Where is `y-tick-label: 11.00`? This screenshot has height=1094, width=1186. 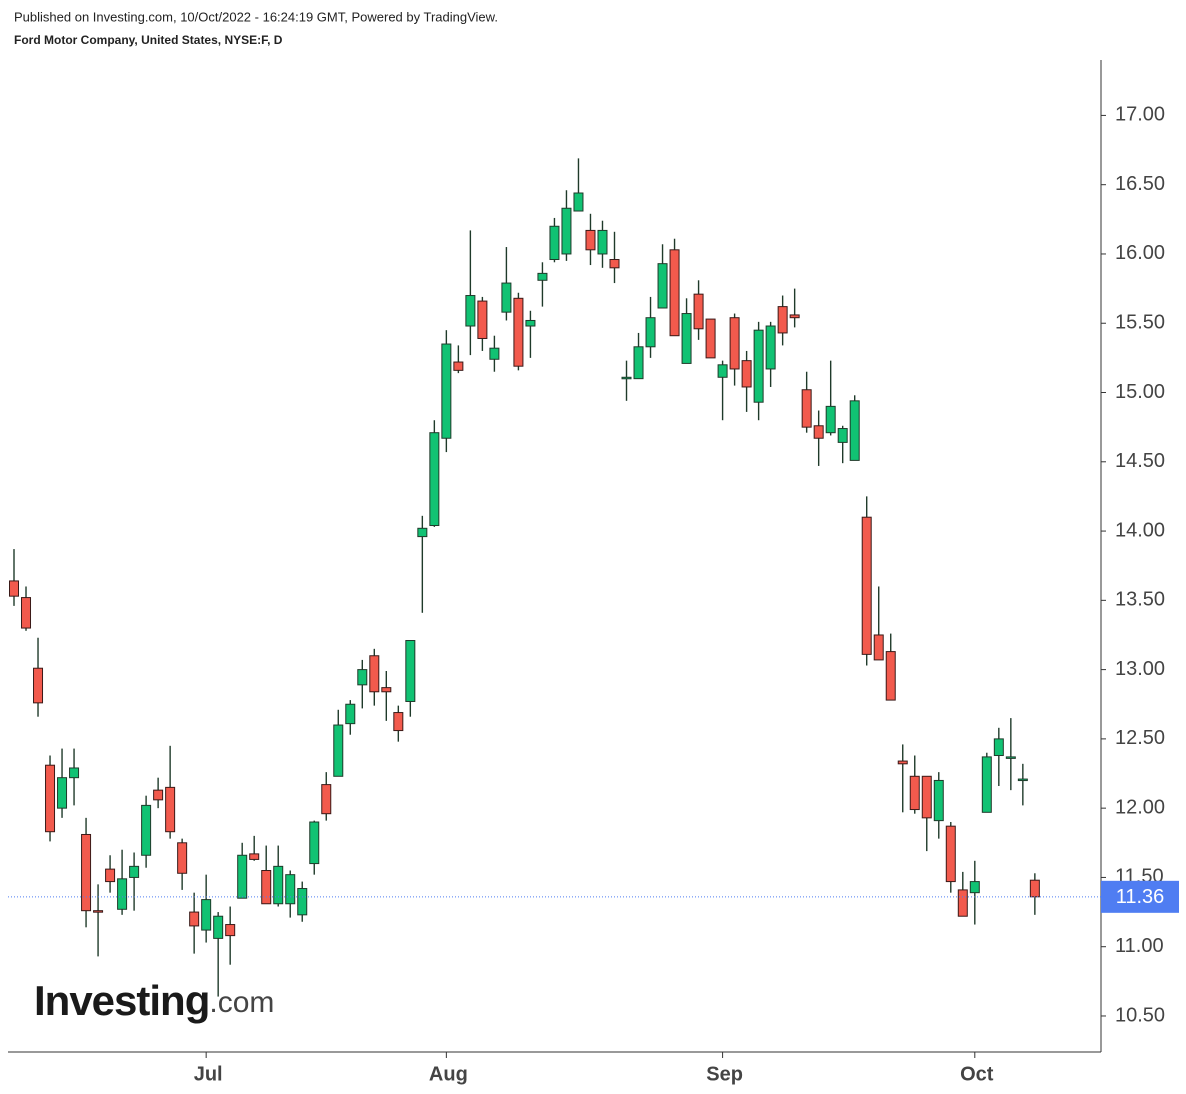
y-tick-label: 11.00 is located at coordinates (1139, 946).